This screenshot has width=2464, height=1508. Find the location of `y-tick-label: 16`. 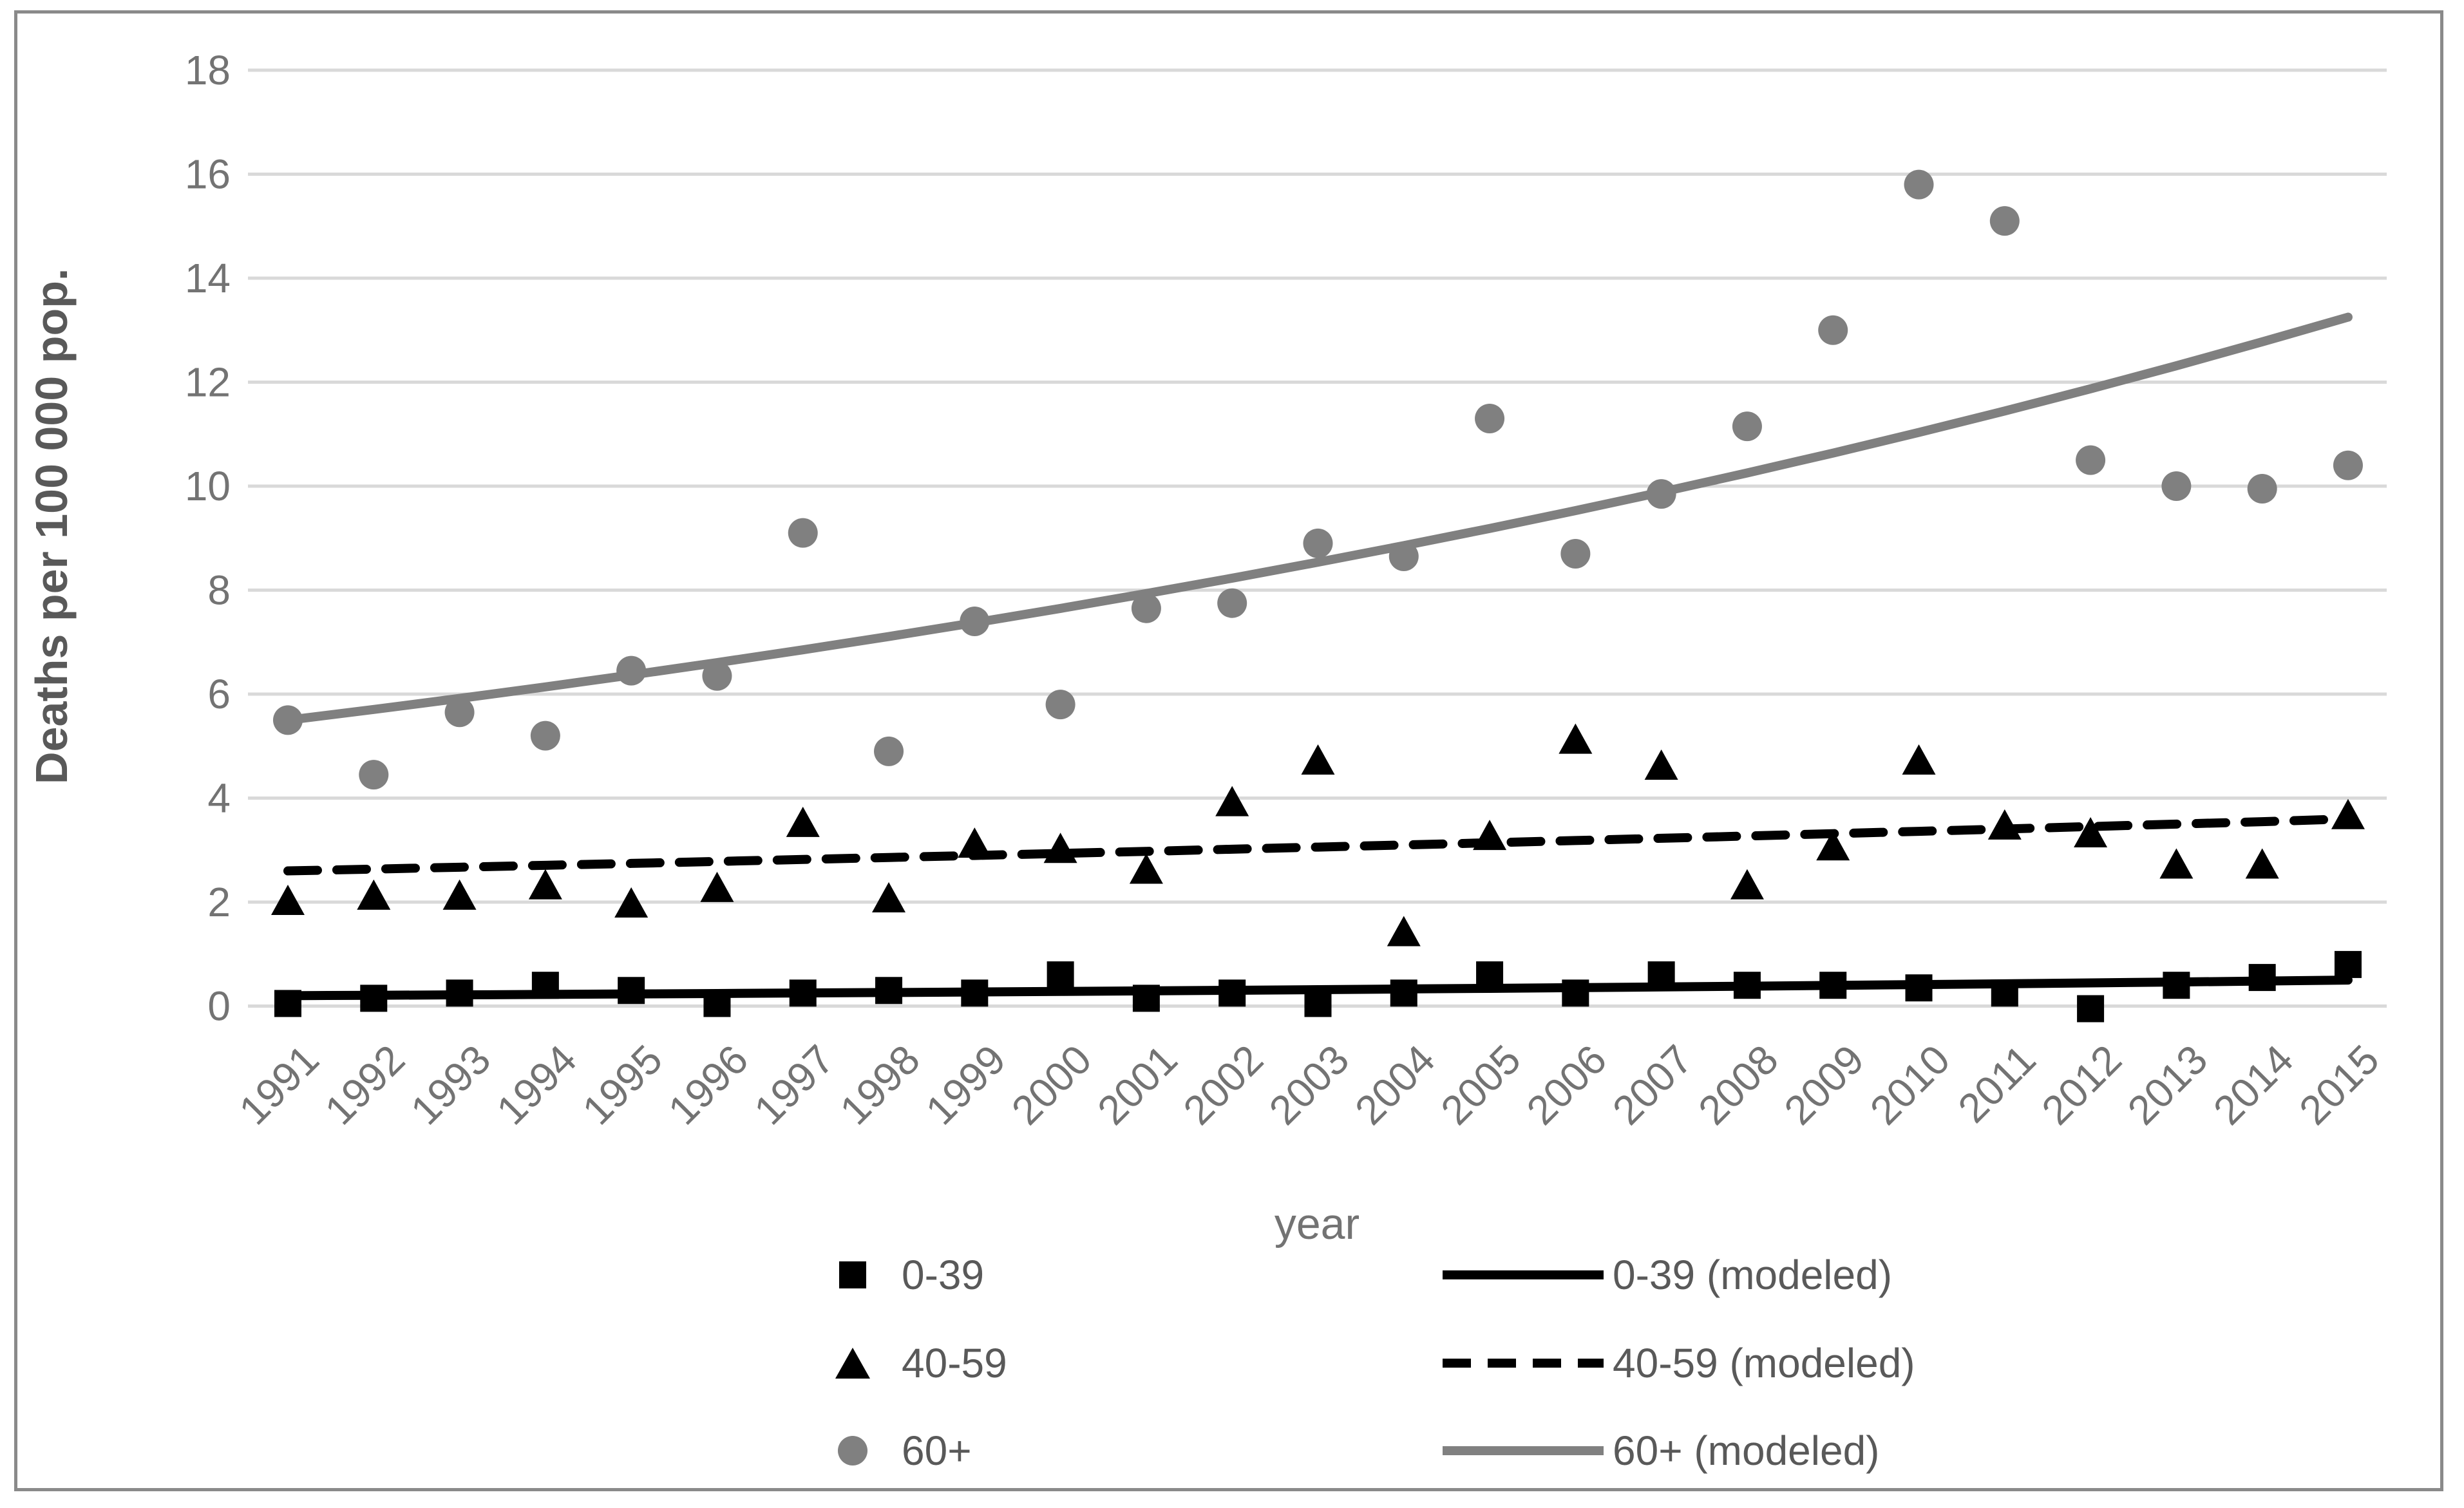

y-tick-label: 16 is located at coordinates (208, 174).